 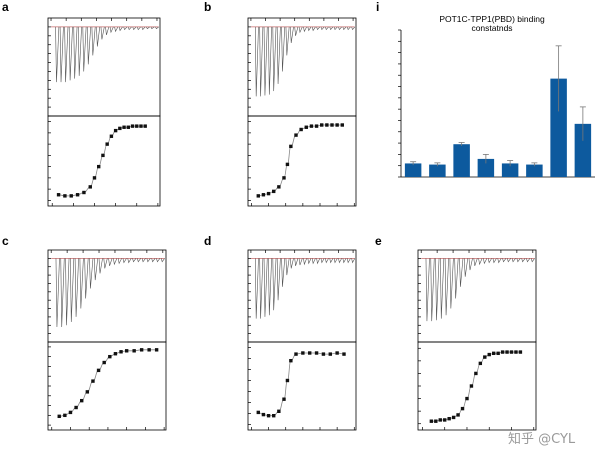 I want to click on panel-letter: b, so click(x=207, y=7).